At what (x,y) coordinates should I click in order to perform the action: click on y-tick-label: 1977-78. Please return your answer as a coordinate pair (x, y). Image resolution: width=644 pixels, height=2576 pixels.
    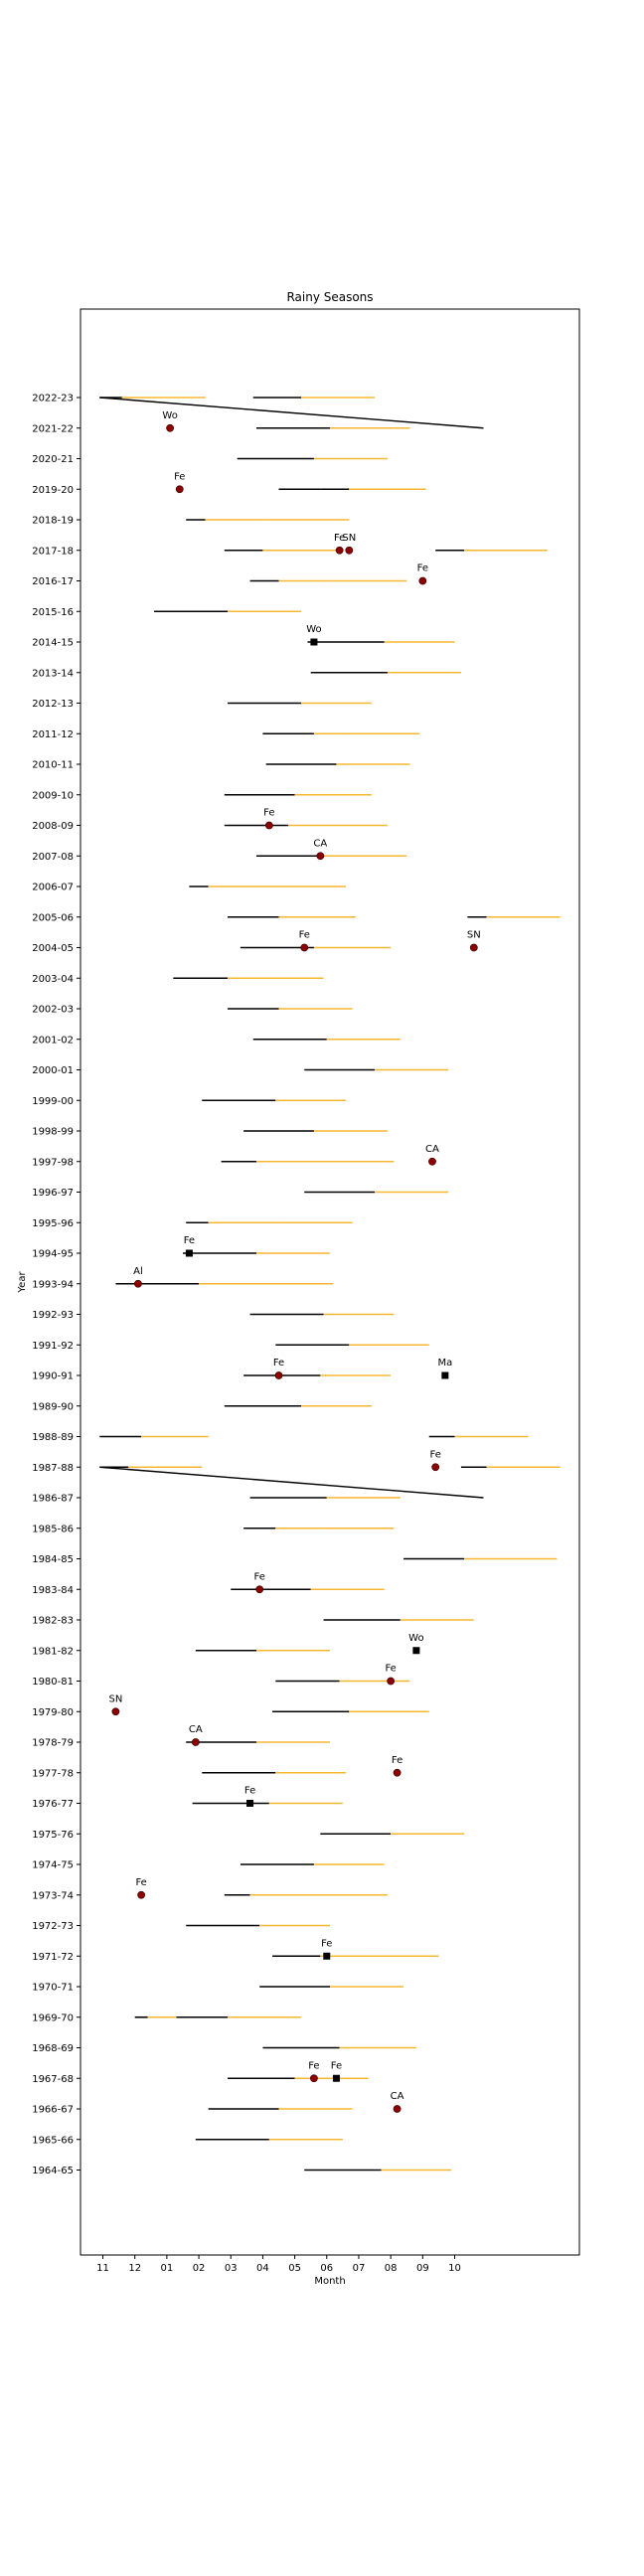
    Looking at the image, I should click on (53, 1773).